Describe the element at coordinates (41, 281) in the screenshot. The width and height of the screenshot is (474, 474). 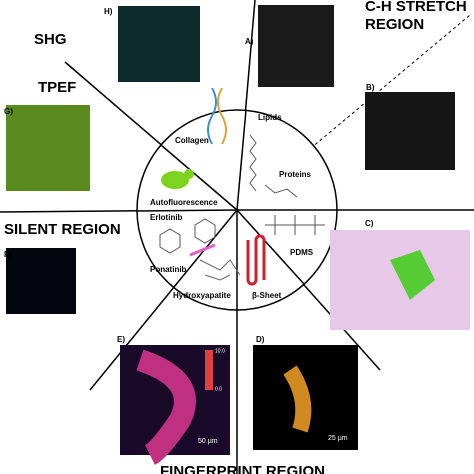
I see `image-f` at that location.